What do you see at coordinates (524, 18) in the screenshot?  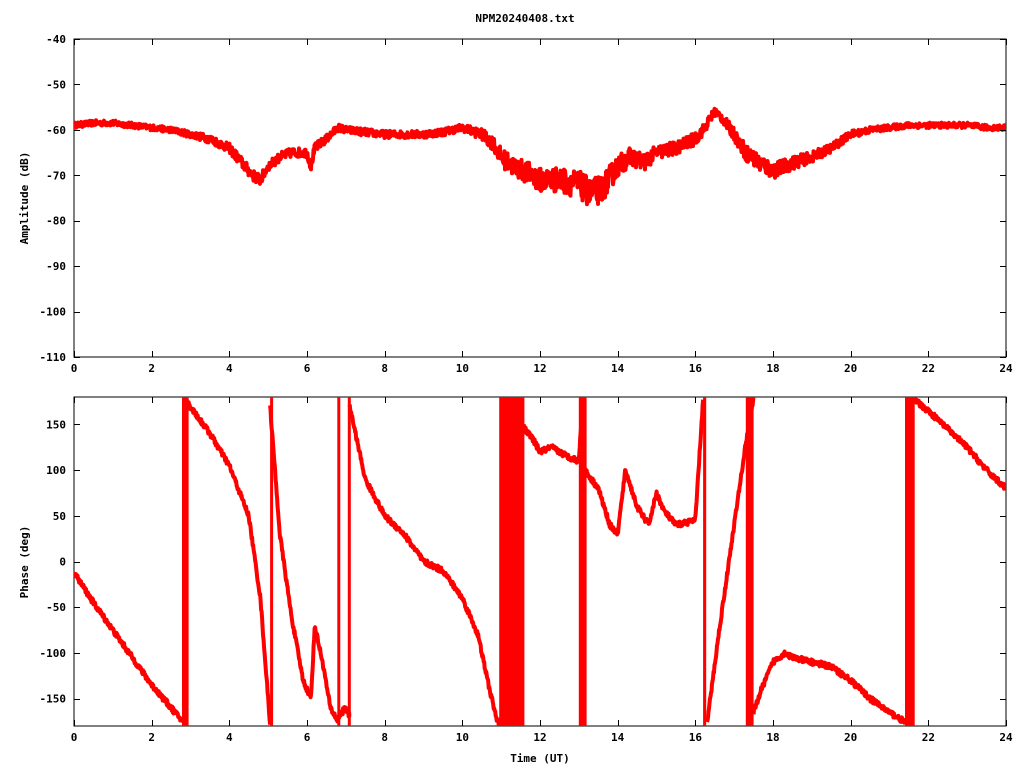 I see `chart-title: NPM20240408.txt` at bounding box center [524, 18].